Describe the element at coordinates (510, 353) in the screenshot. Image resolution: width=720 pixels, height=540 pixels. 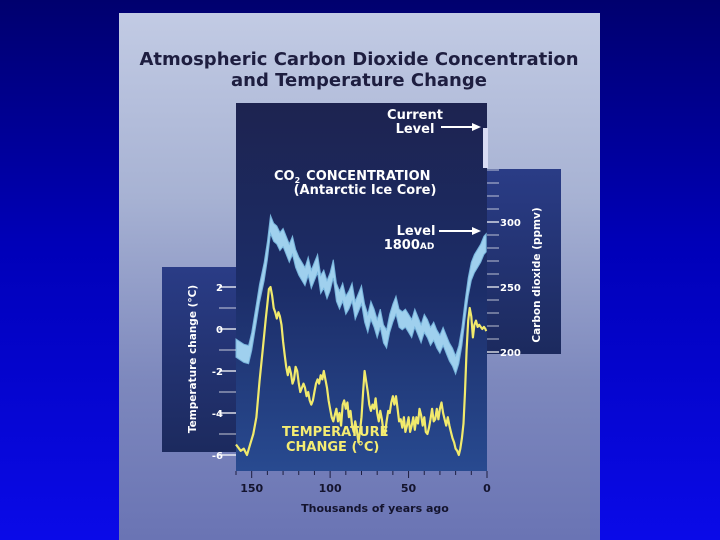
I see `co2-tick-label: 200` at that location.